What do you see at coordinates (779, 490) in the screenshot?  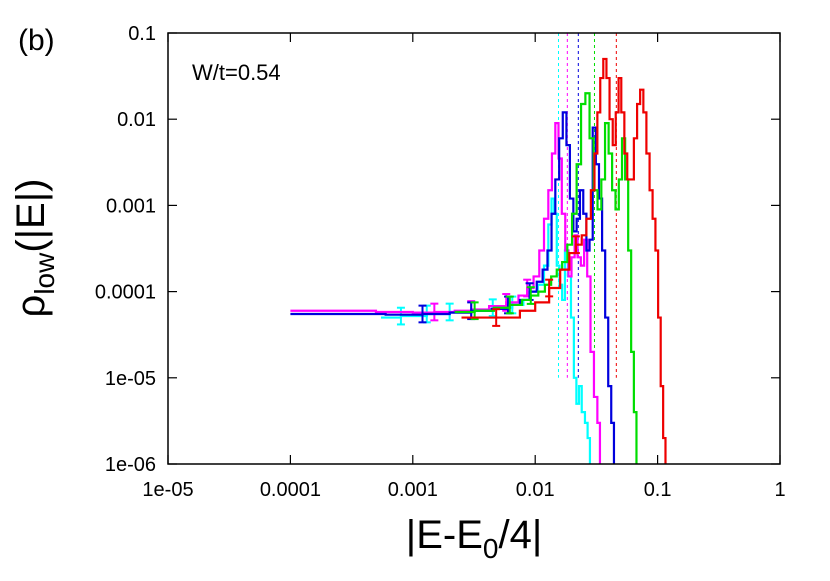 I see `x-tick-label: 1` at bounding box center [779, 490].